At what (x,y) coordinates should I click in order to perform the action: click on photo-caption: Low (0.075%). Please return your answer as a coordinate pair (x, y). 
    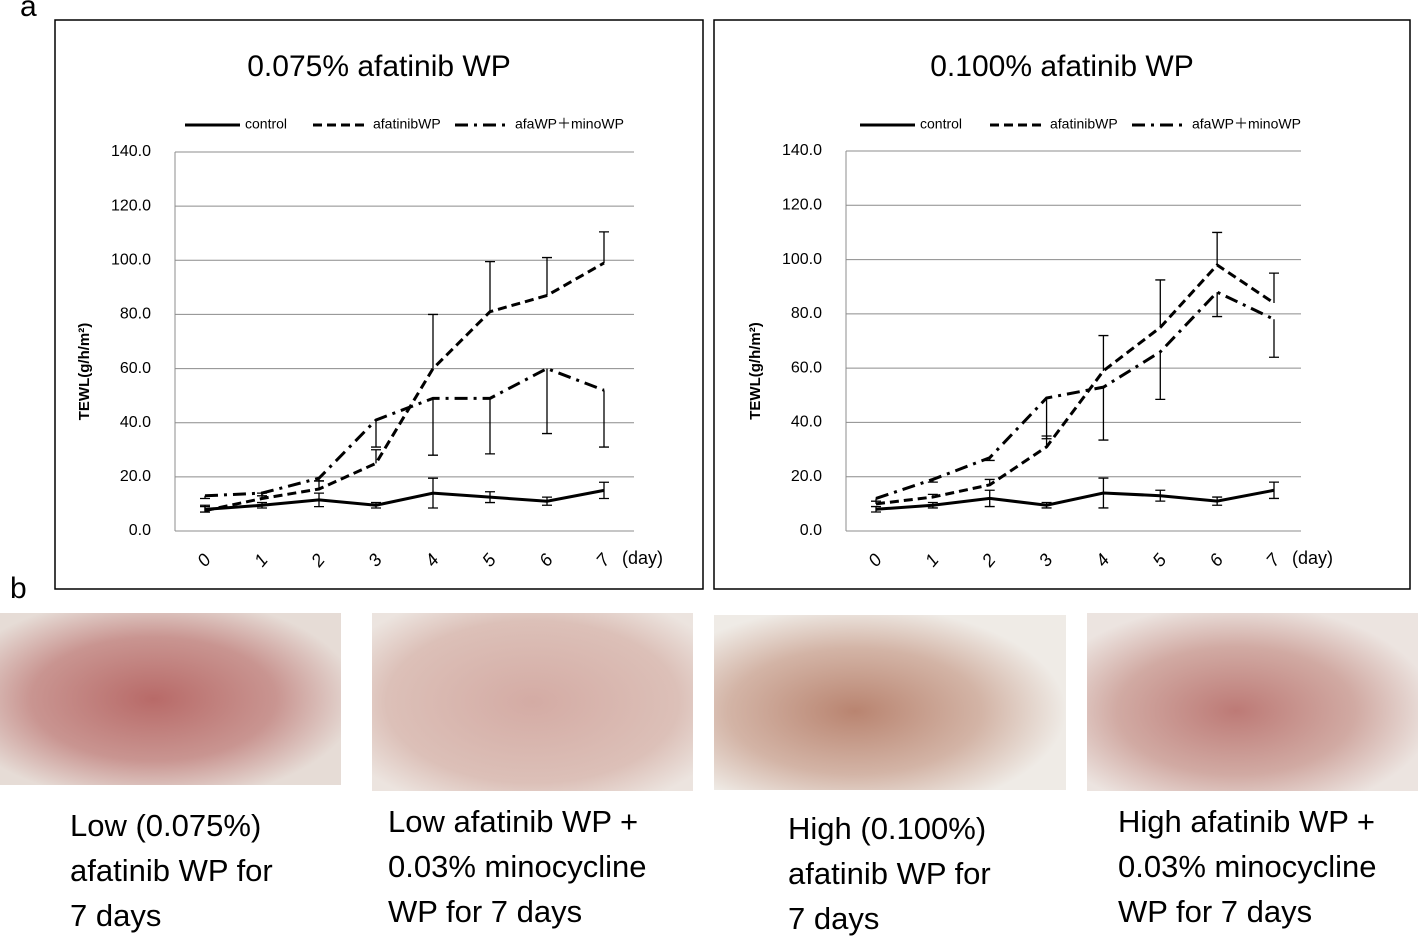
    Looking at the image, I should click on (165, 825).